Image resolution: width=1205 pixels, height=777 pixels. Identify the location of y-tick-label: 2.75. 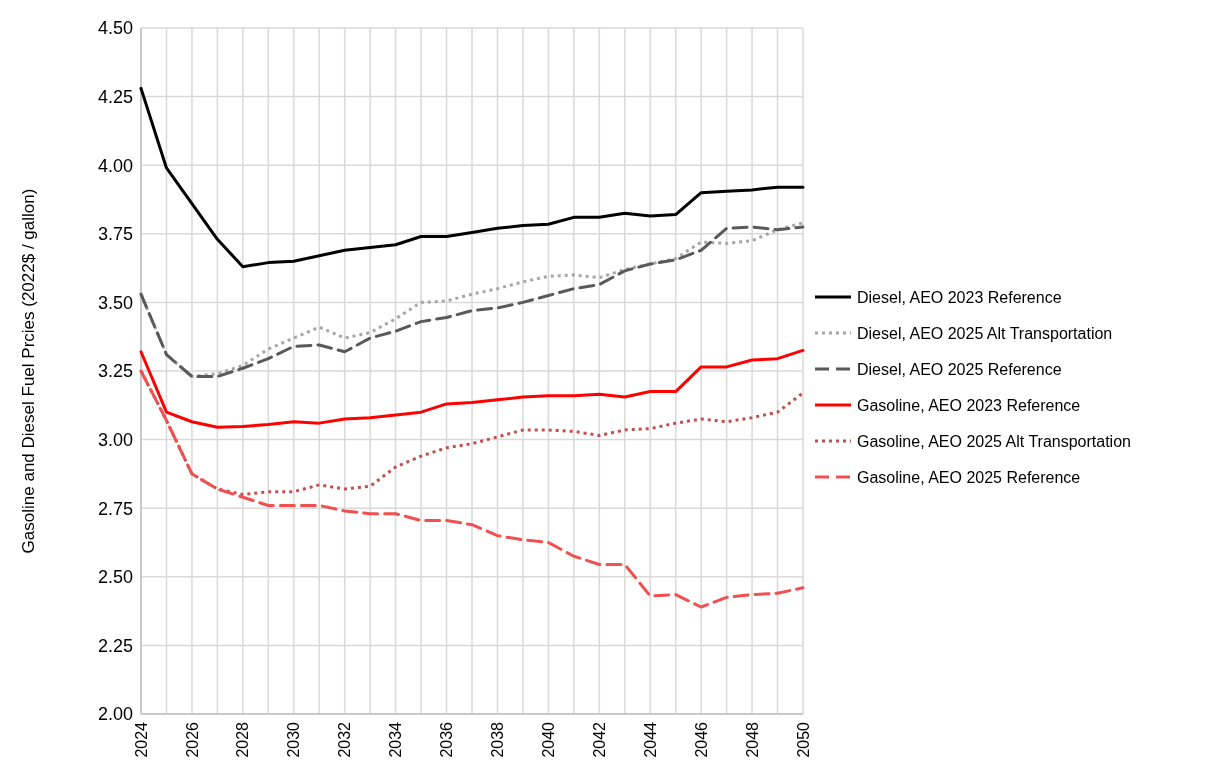
(115, 508).